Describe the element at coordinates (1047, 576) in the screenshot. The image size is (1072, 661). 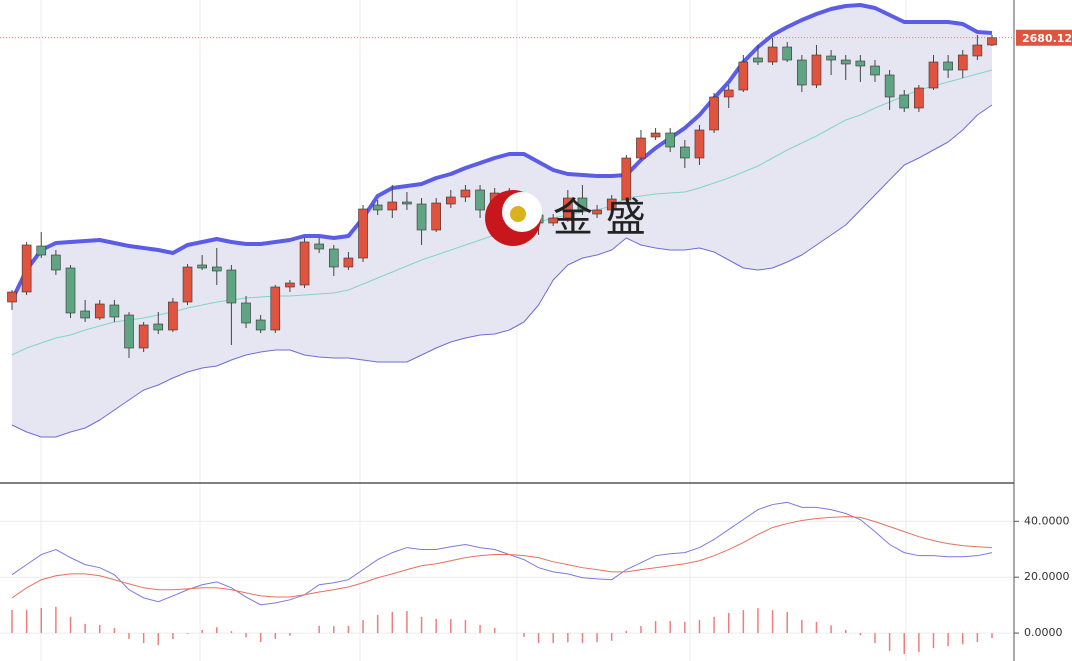
I see `y-tick-label: 20.0000` at that location.